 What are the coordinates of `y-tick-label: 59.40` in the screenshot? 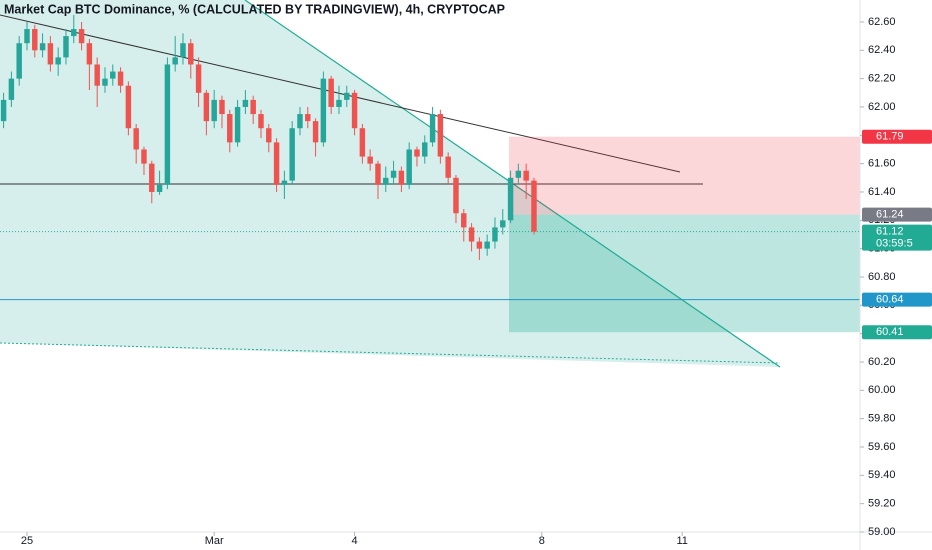 It's located at (882, 475).